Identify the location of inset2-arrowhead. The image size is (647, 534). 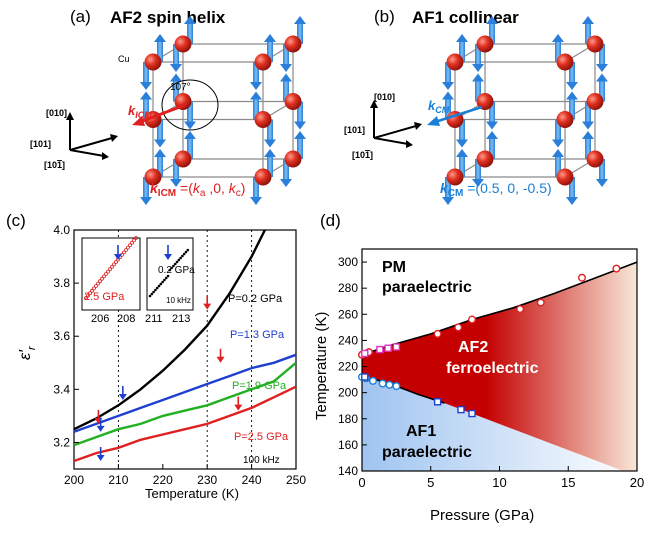
(168, 257).